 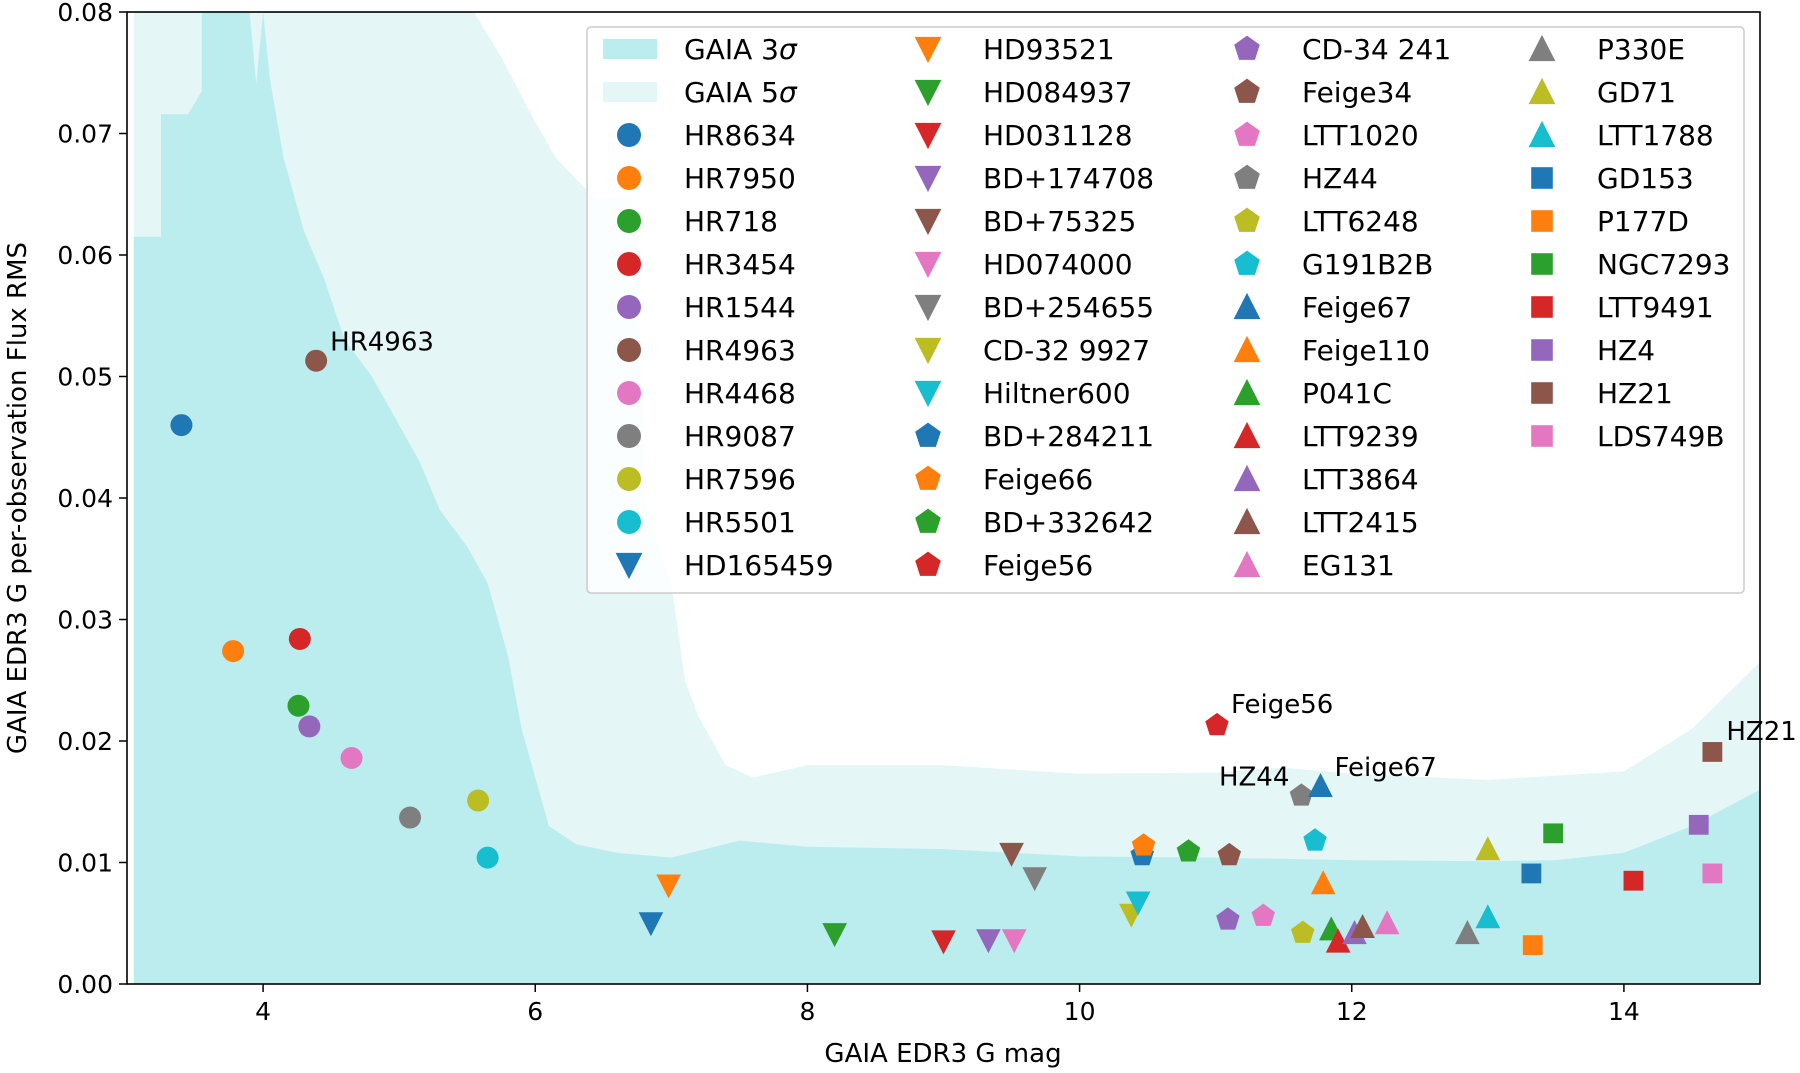 I want to click on point-feige56, so click(x=1217, y=724).